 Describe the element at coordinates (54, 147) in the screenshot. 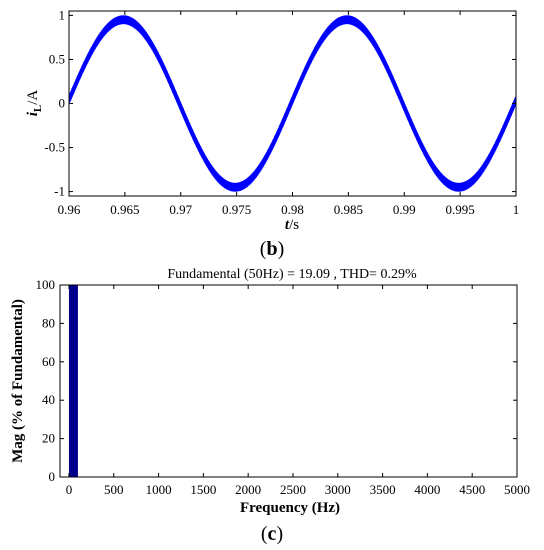

I see `y-tick-label: -0.5` at that location.